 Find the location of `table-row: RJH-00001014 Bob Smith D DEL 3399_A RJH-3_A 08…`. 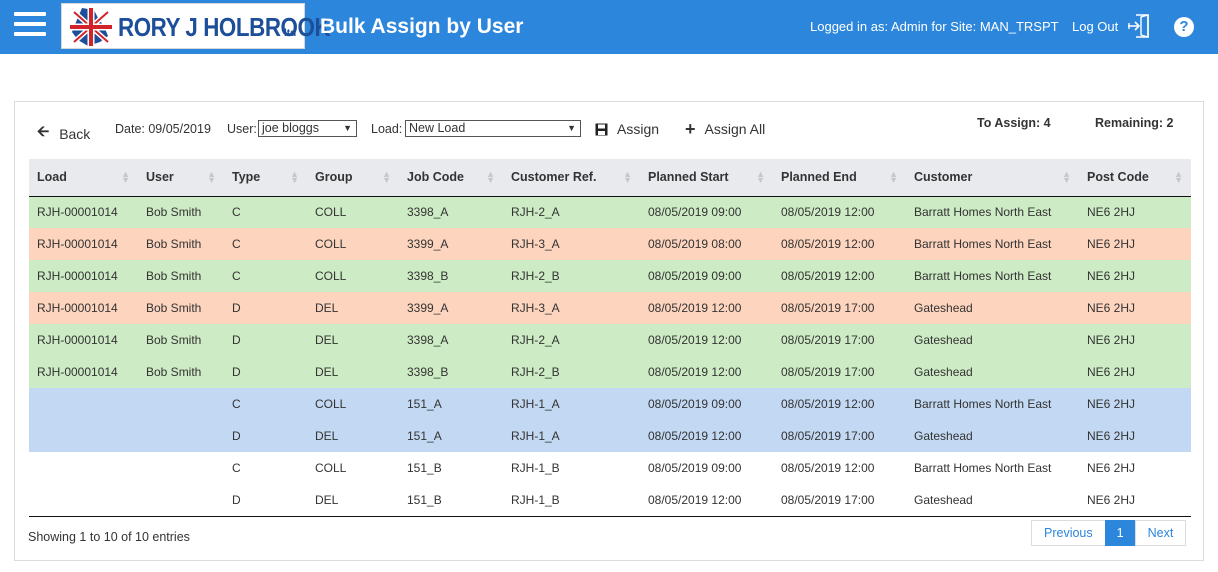

table-row: RJH-00001014 Bob Smith D DEL 3399_A RJH-3_A 08… is located at coordinates (610, 308).